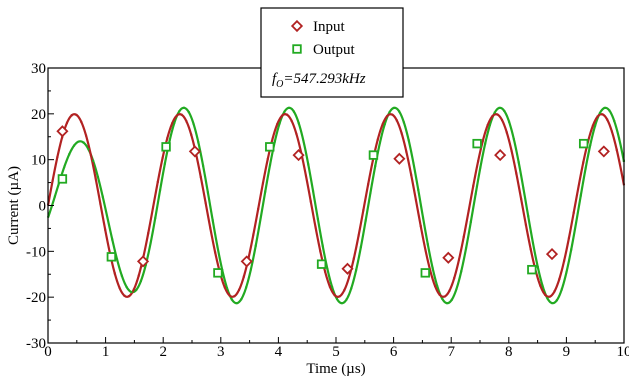 The width and height of the screenshot is (629, 383). I want to click on x-tick-label: 9, so click(567, 352).